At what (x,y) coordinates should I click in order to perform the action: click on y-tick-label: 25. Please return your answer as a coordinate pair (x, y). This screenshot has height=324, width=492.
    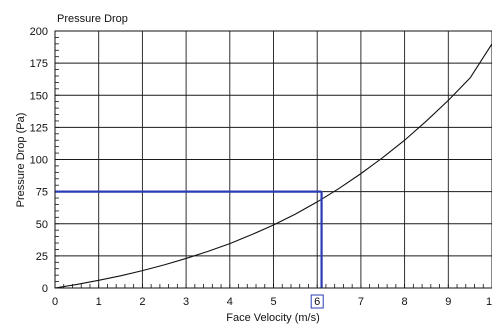
    Looking at the image, I should click on (42, 257).